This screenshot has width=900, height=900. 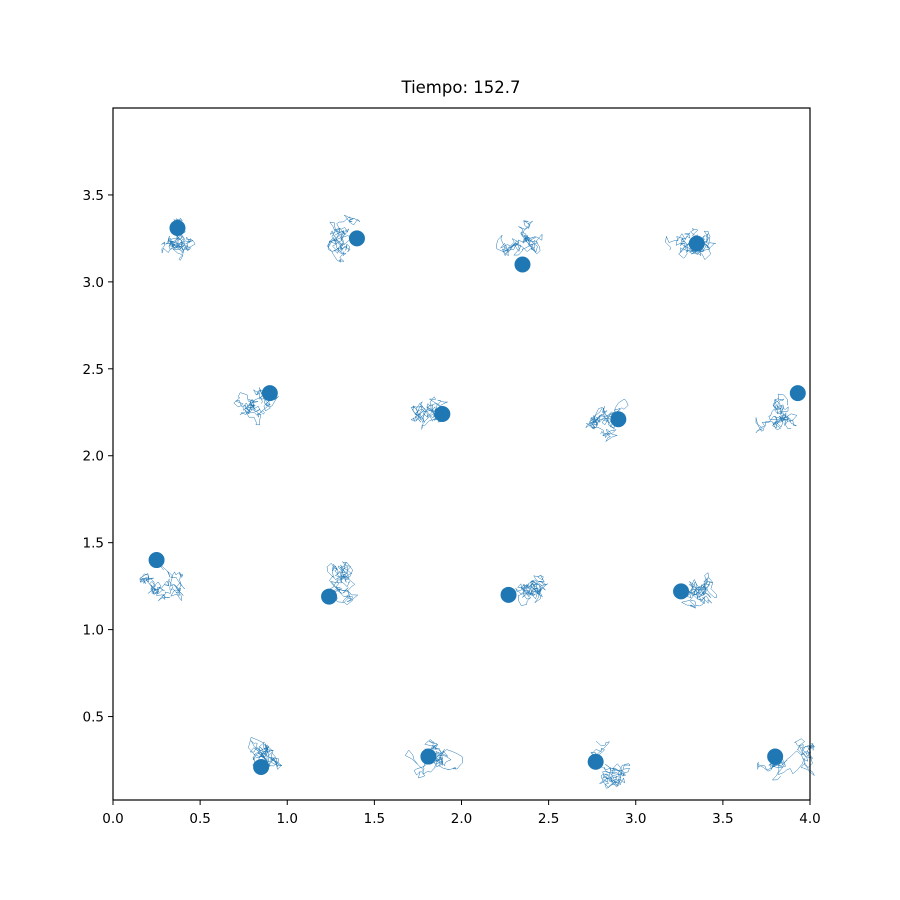 What do you see at coordinates (548, 819) in the screenshot?
I see `x-tick-label: 2.5` at bounding box center [548, 819].